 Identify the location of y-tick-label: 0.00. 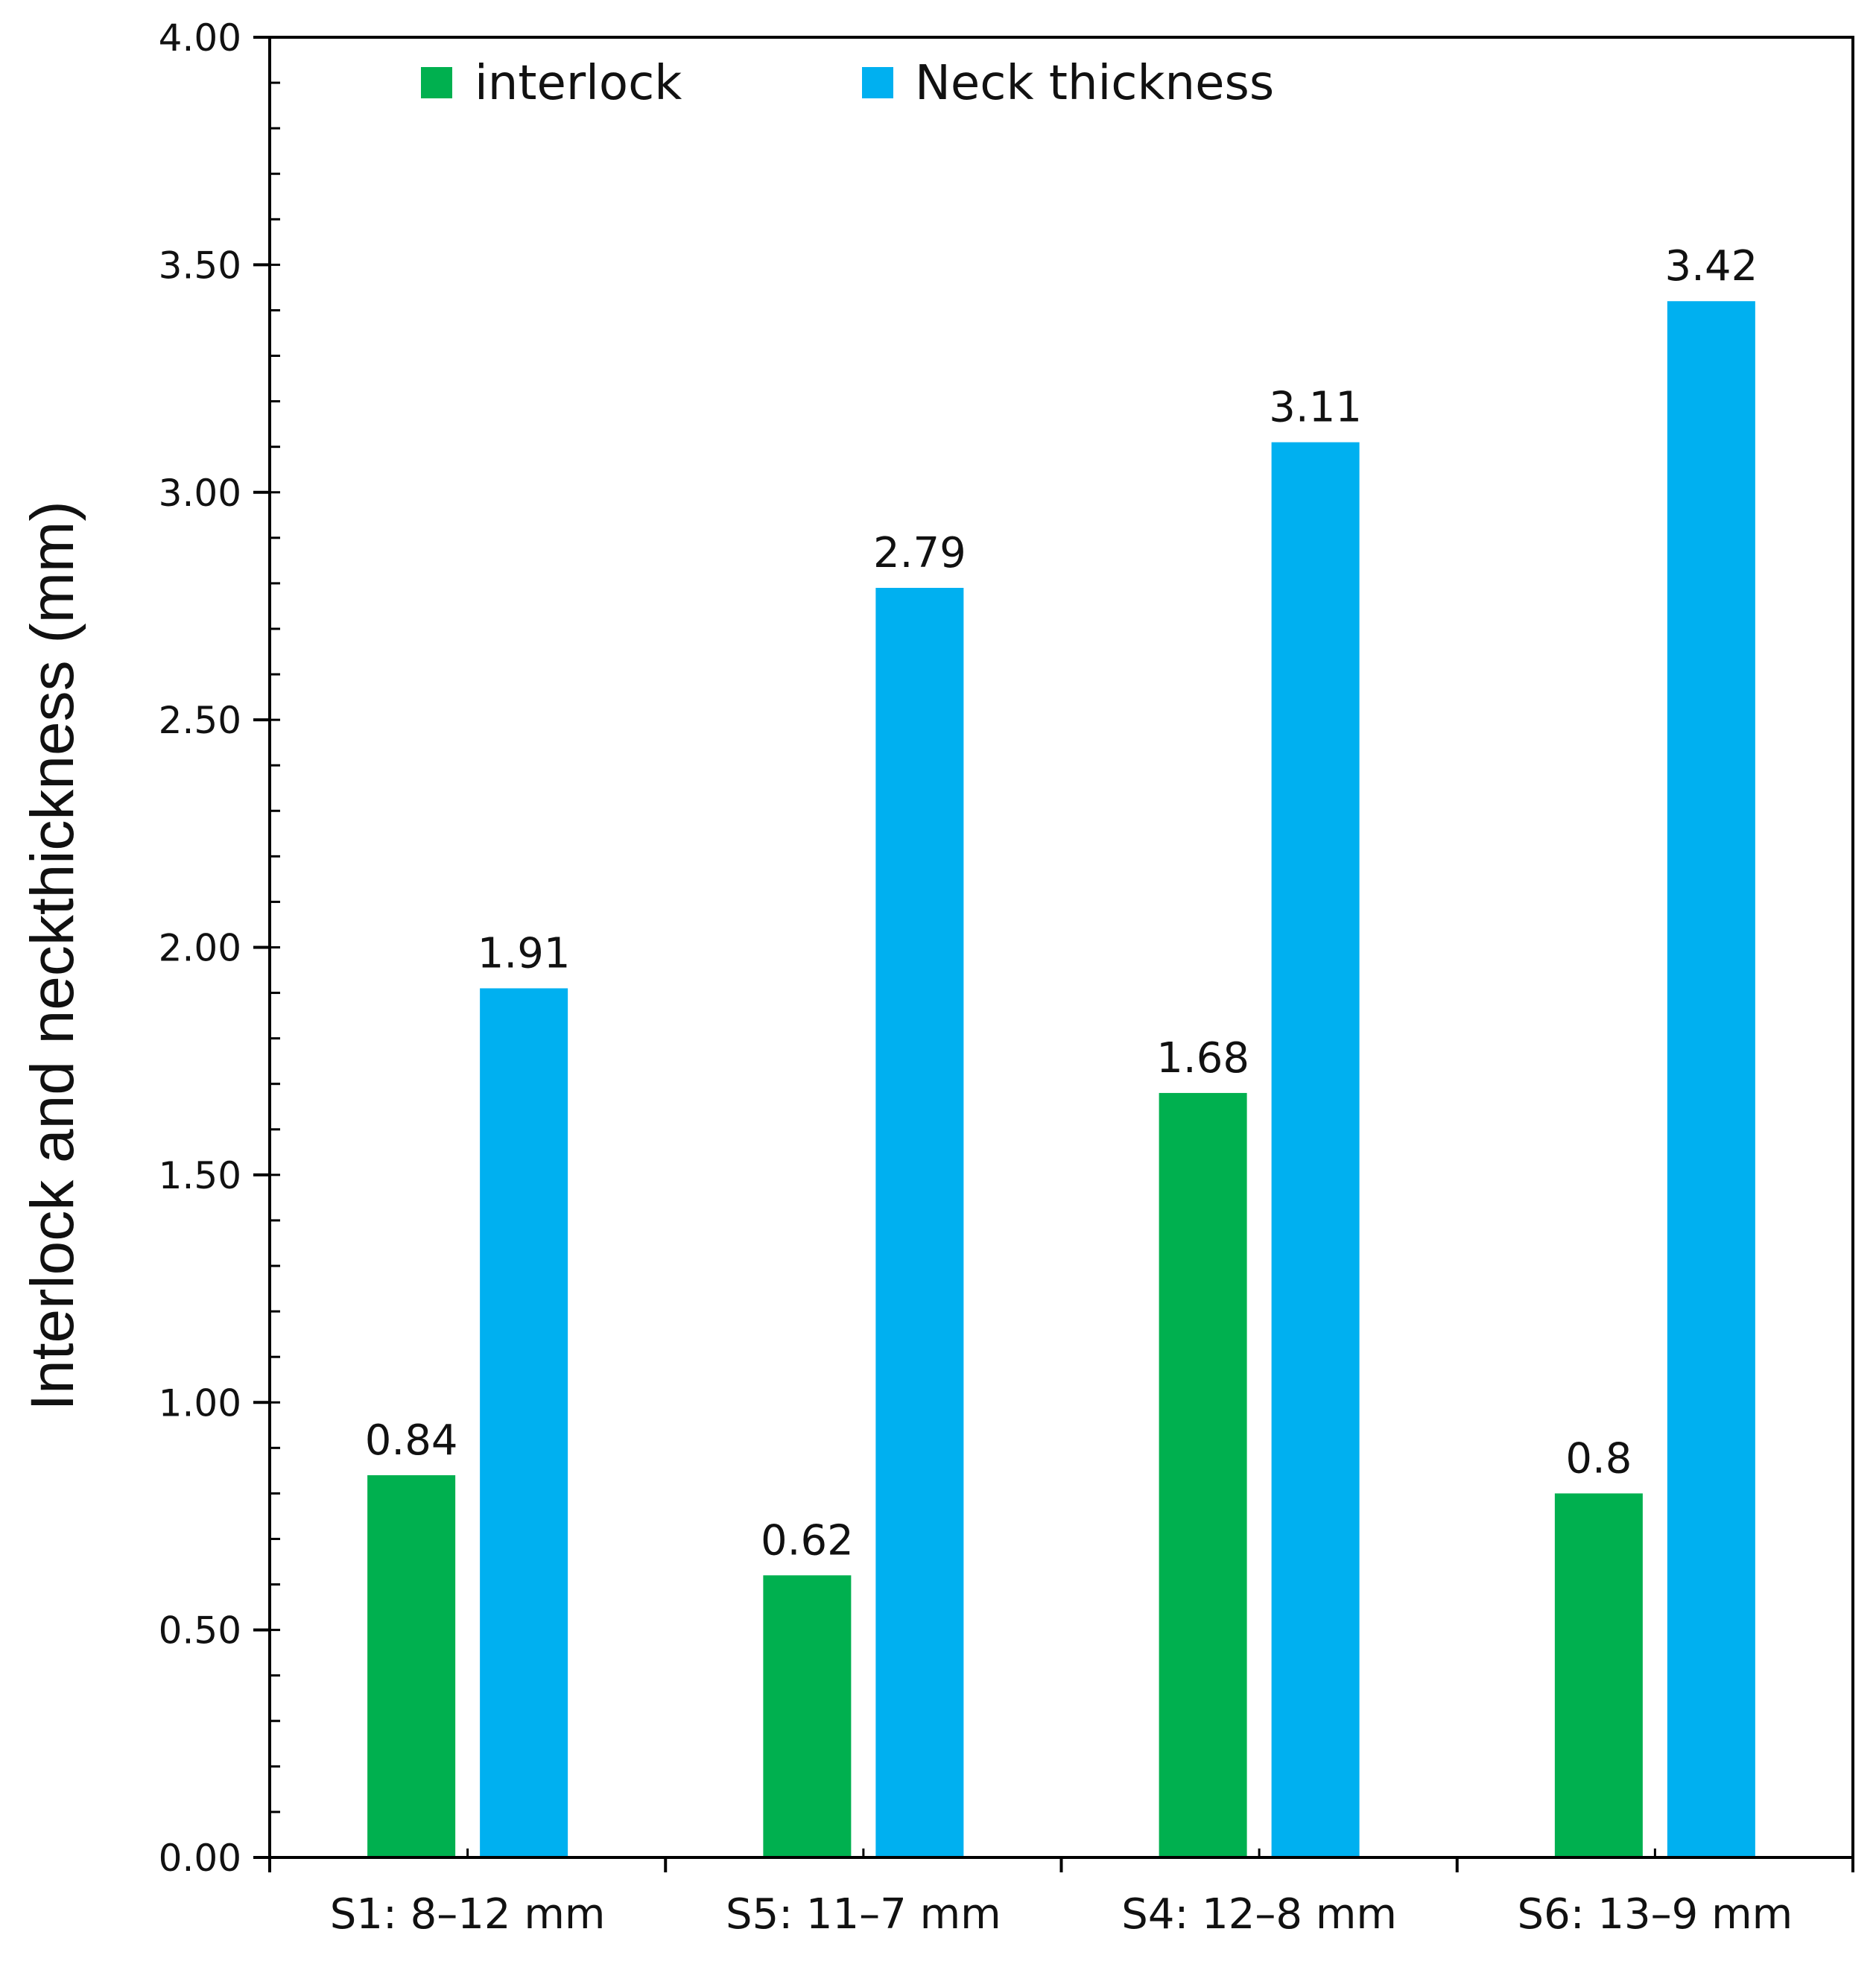
(200, 1859).